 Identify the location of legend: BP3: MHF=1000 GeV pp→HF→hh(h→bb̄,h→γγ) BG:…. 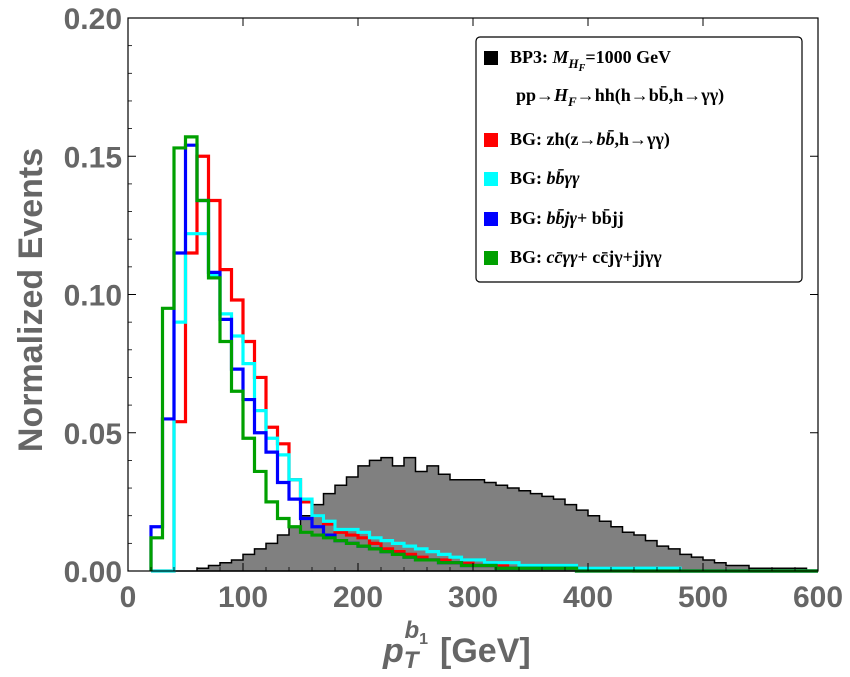
(639, 159).